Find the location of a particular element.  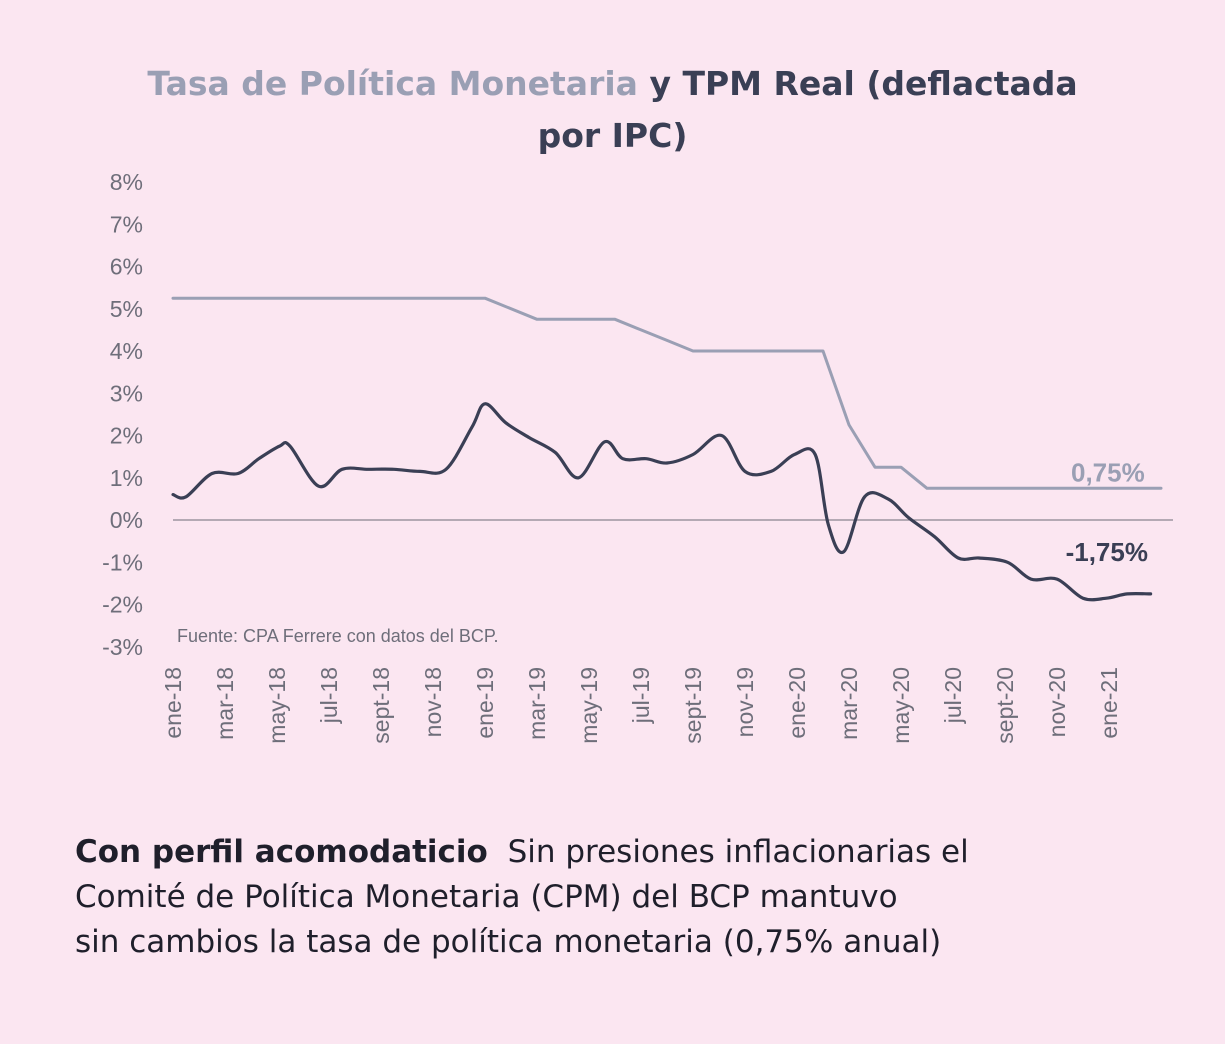

y-tick-label: 3% is located at coordinates (126, 393).